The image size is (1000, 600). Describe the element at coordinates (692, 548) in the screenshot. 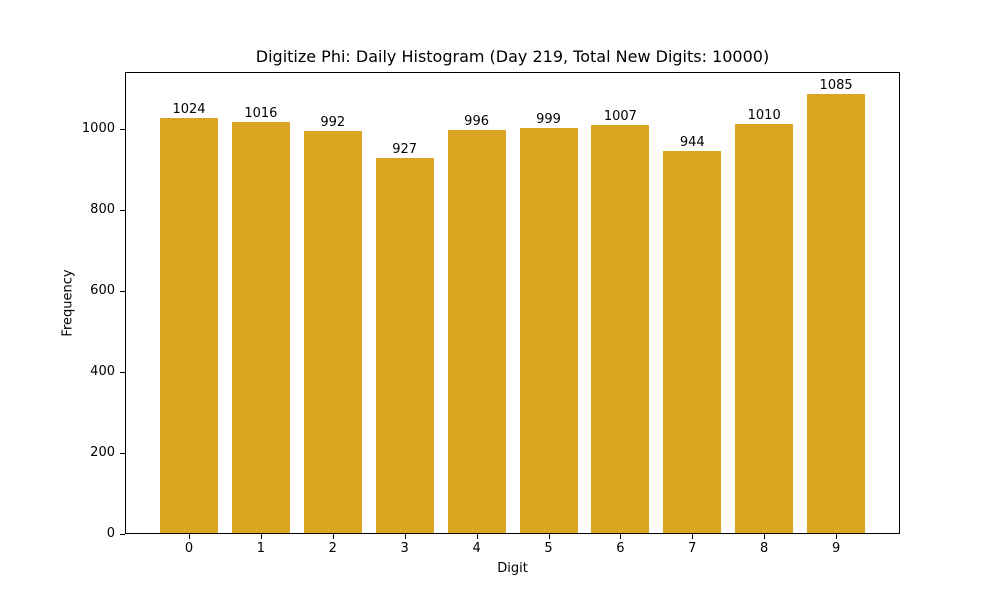

I see `x-tick-label: 7` at that location.